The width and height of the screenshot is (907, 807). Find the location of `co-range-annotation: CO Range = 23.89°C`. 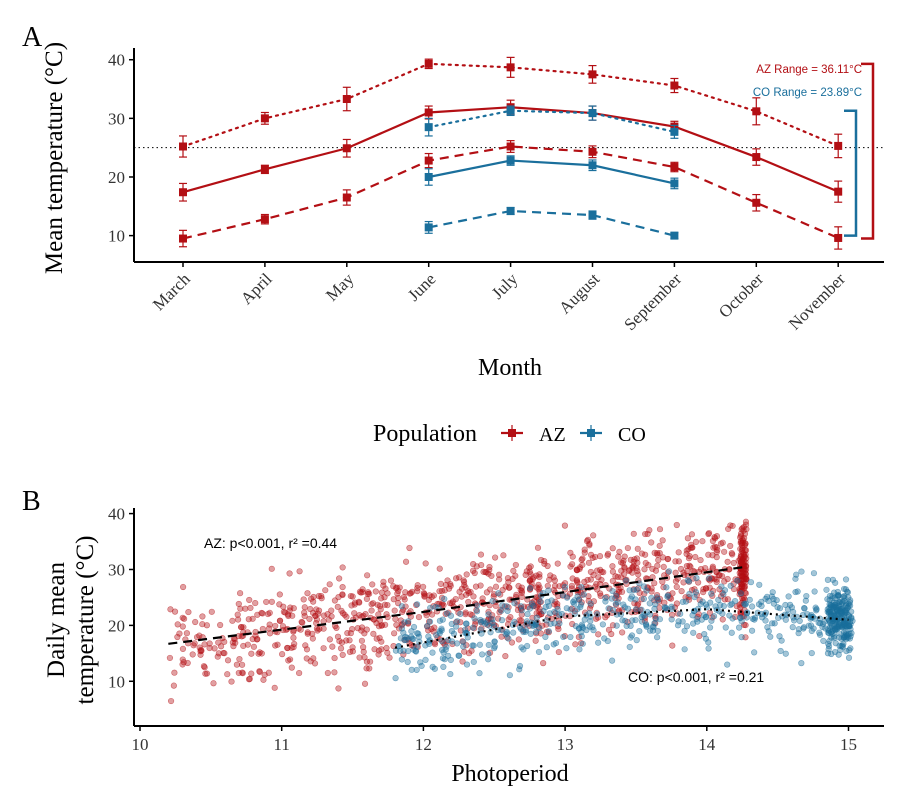

co-range-annotation: CO Range = 23.89°C is located at coordinates (807, 93).